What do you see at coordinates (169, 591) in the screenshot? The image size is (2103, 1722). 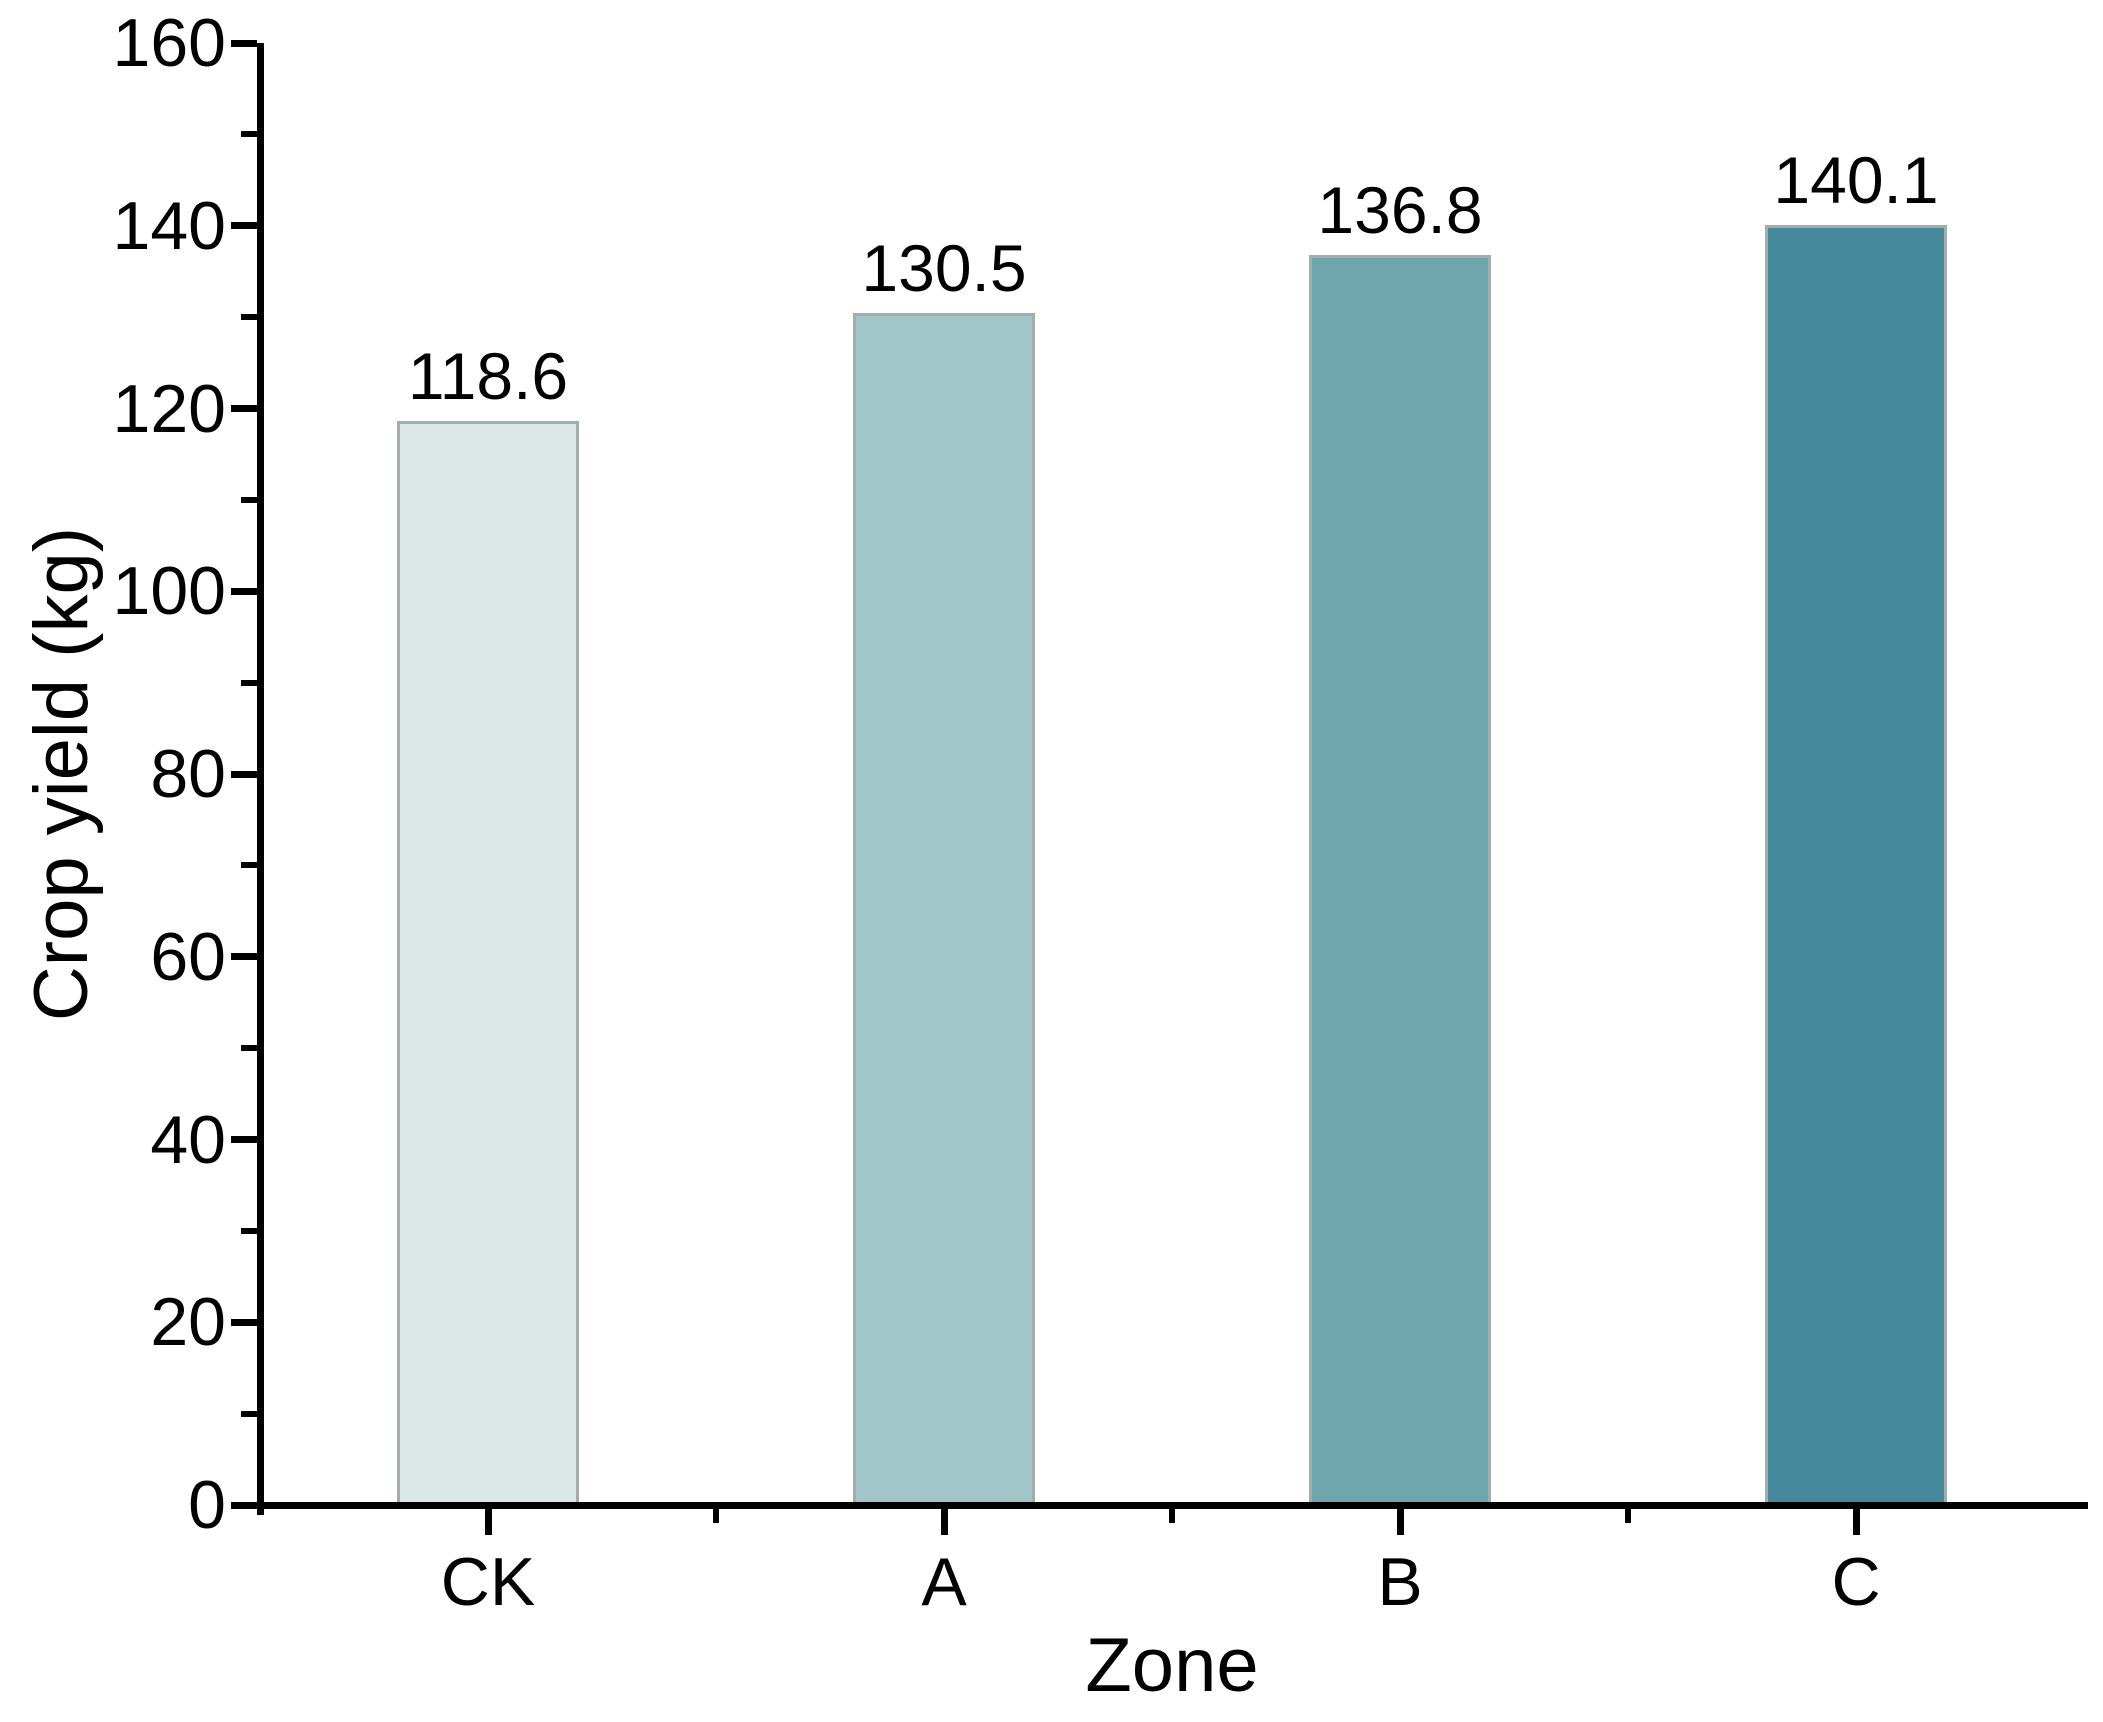 I see `y-tick-label: 100` at bounding box center [169, 591].